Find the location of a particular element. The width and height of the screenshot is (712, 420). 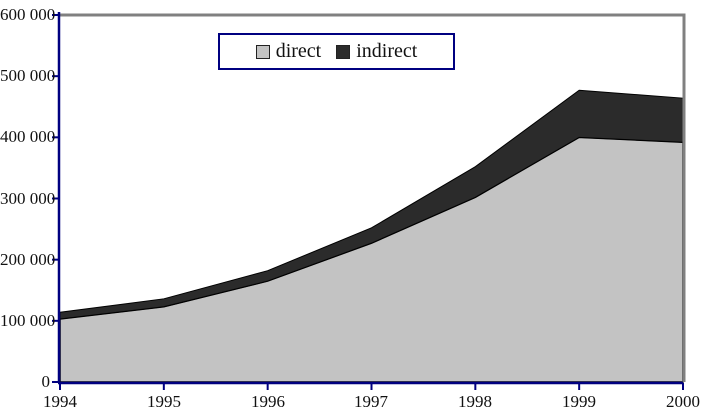

legend: direct indirect is located at coordinates (336, 51).